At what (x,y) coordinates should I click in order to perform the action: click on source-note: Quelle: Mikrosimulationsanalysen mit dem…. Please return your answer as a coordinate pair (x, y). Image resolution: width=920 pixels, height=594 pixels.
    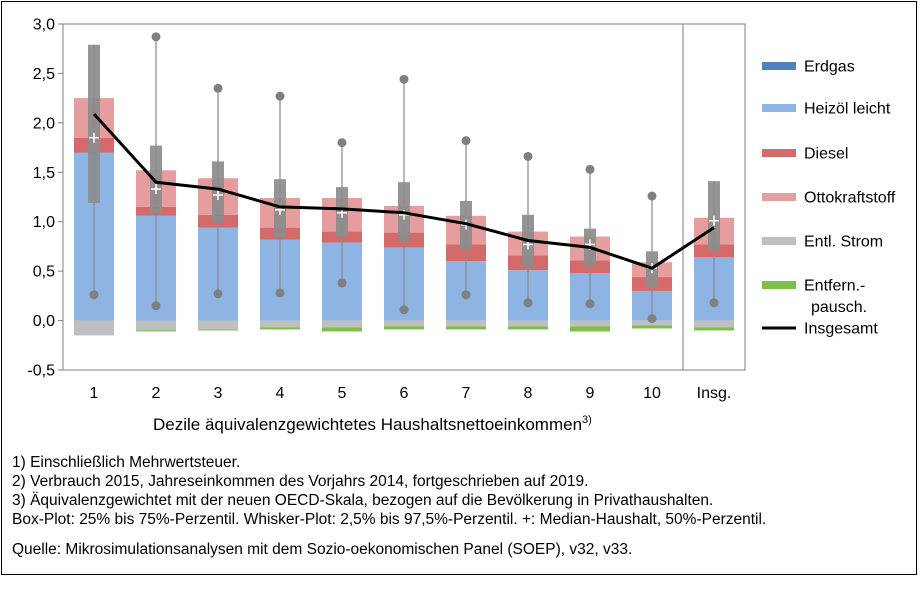
    Looking at the image, I should click on (322, 549).